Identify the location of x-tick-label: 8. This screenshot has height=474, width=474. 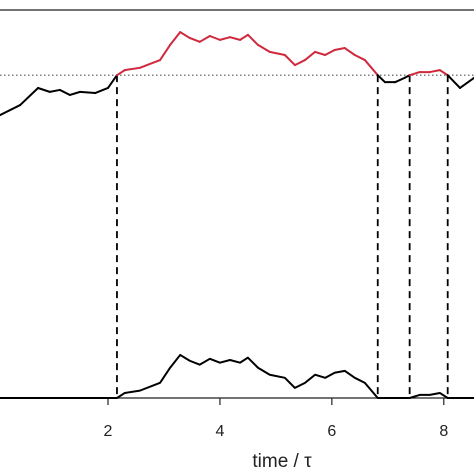
(443, 431).